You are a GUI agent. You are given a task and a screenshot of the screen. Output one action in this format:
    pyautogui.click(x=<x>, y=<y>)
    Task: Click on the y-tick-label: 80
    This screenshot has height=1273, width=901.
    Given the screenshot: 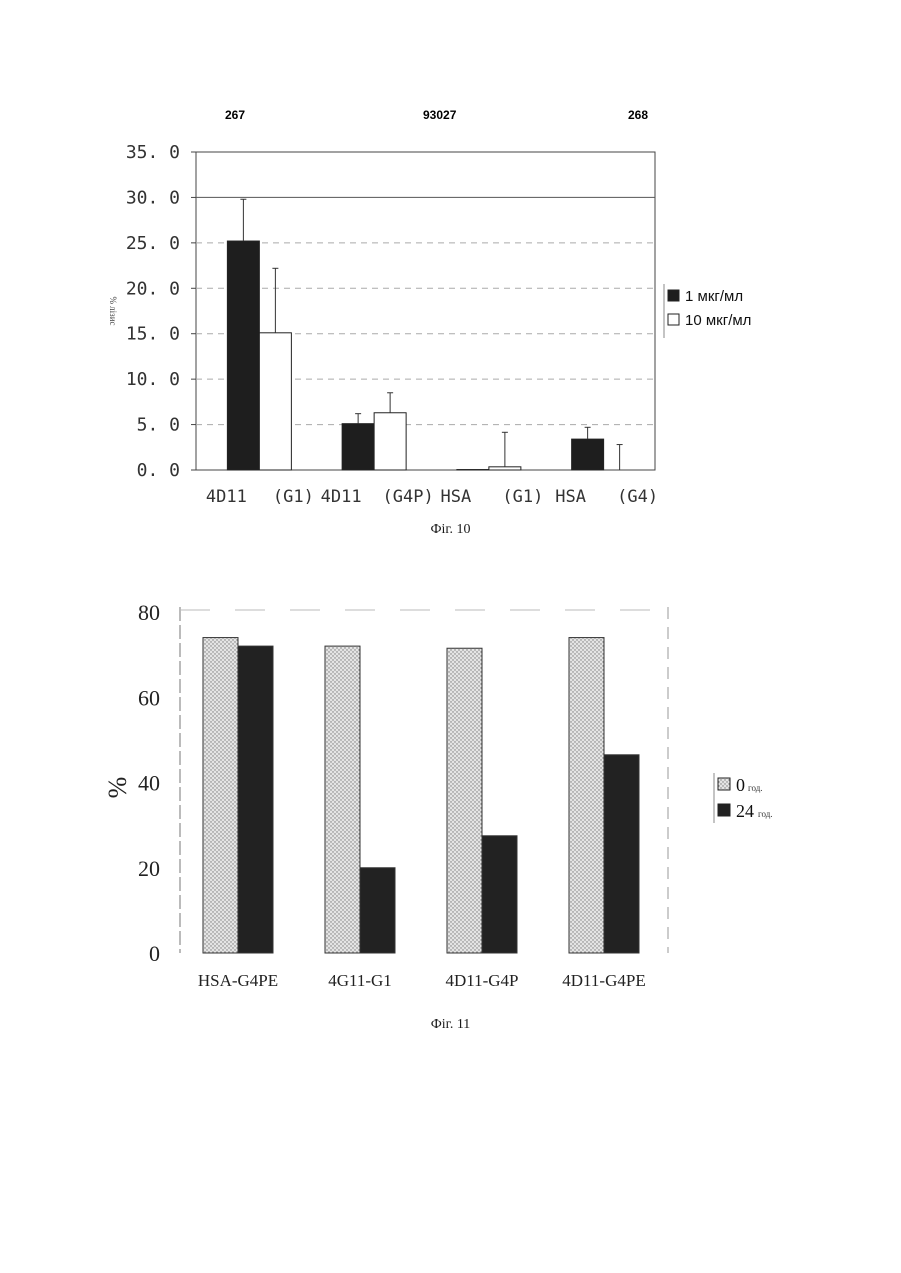 What is the action you would take?
    pyautogui.click(x=149, y=612)
    